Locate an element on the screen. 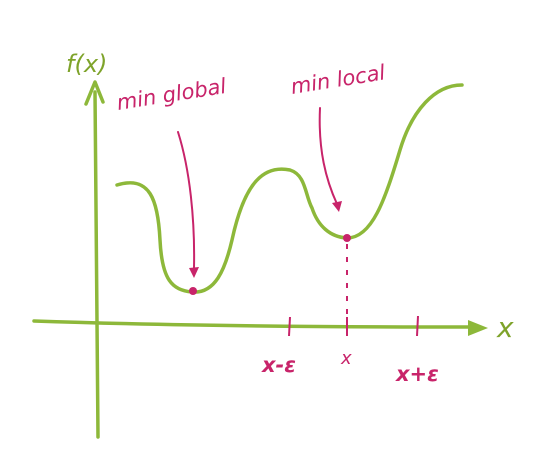  x-axis-label: x is located at coordinates (505, 327).